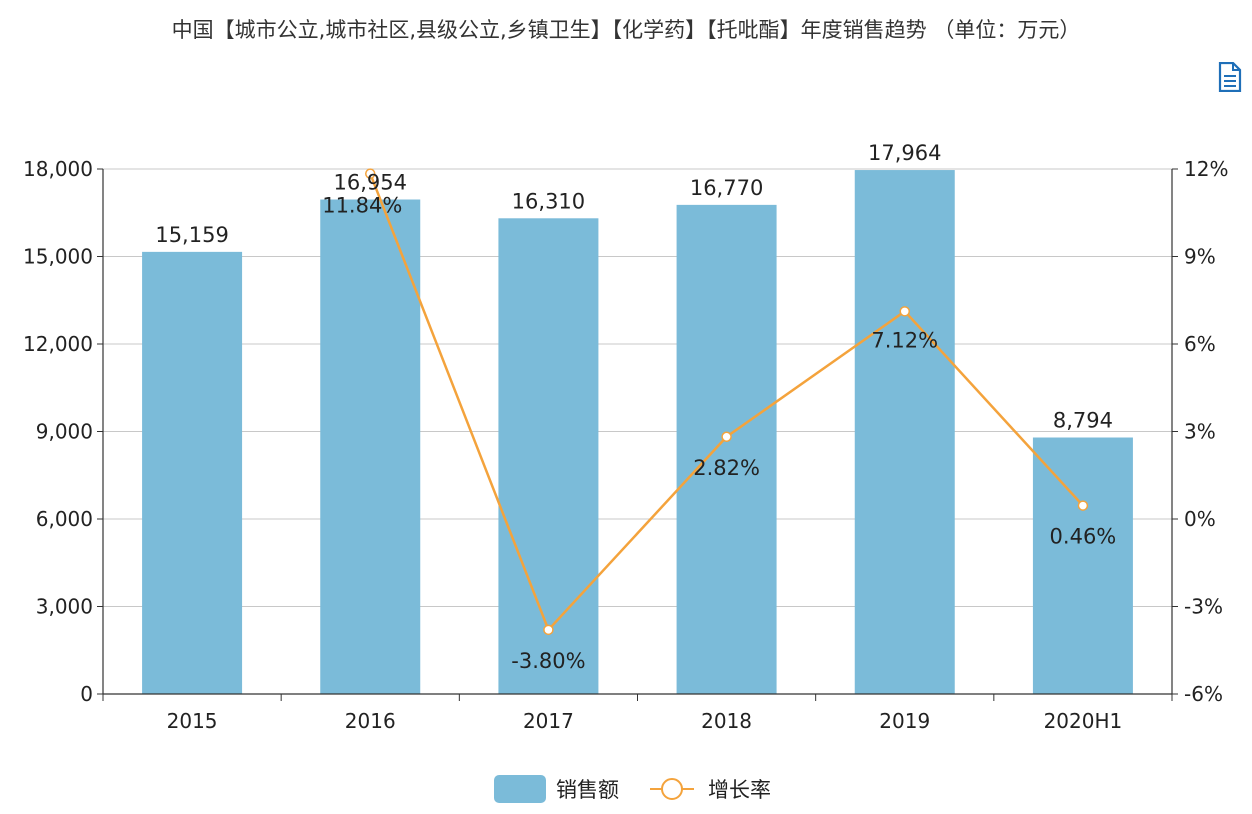 The image size is (1252, 814). Describe the element at coordinates (904, 340) in the screenshot. I see `growth-value-label: 7.12%` at that location.